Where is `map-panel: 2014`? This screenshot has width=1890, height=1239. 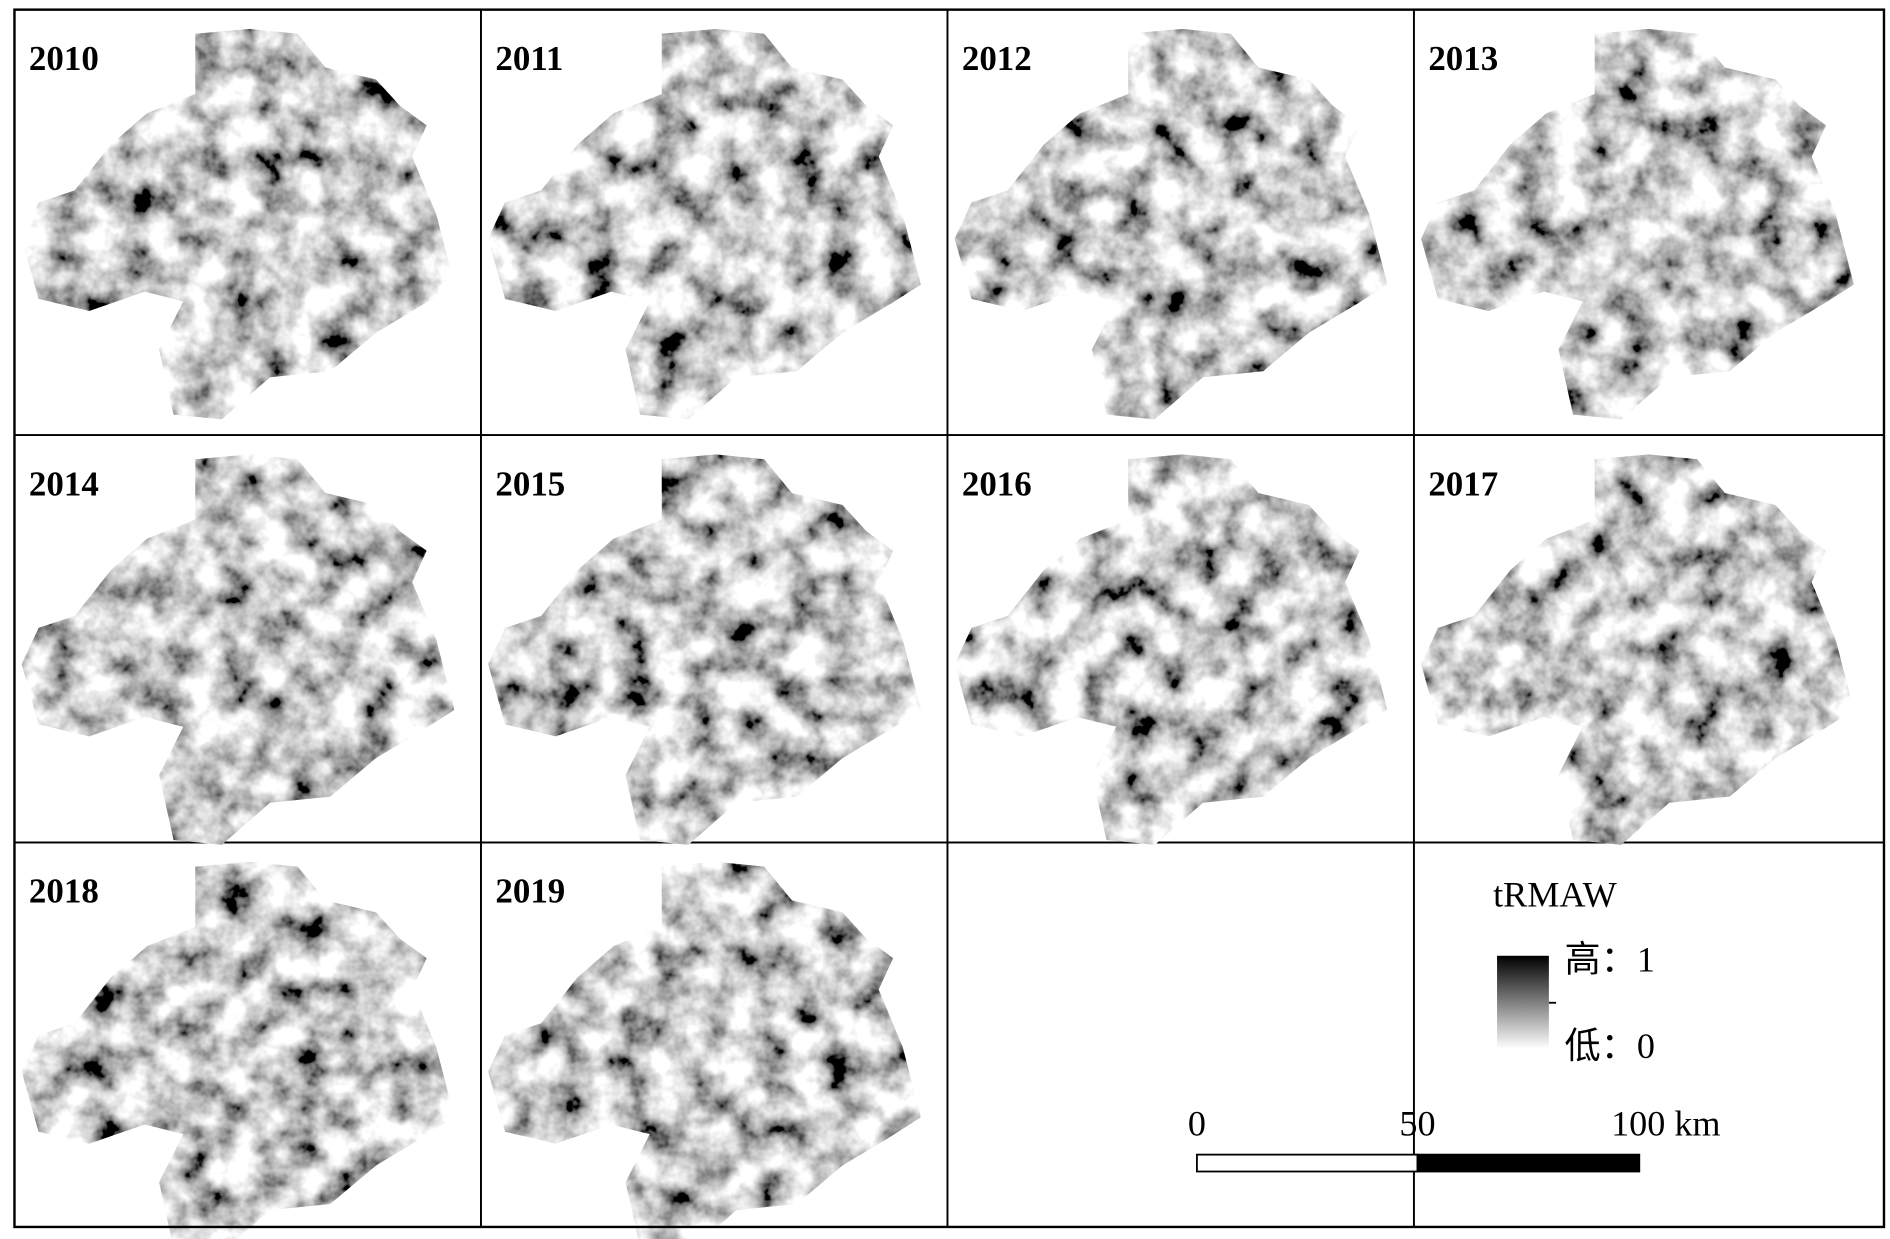 map-panel: 2014 is located at coordinates (238, 649).